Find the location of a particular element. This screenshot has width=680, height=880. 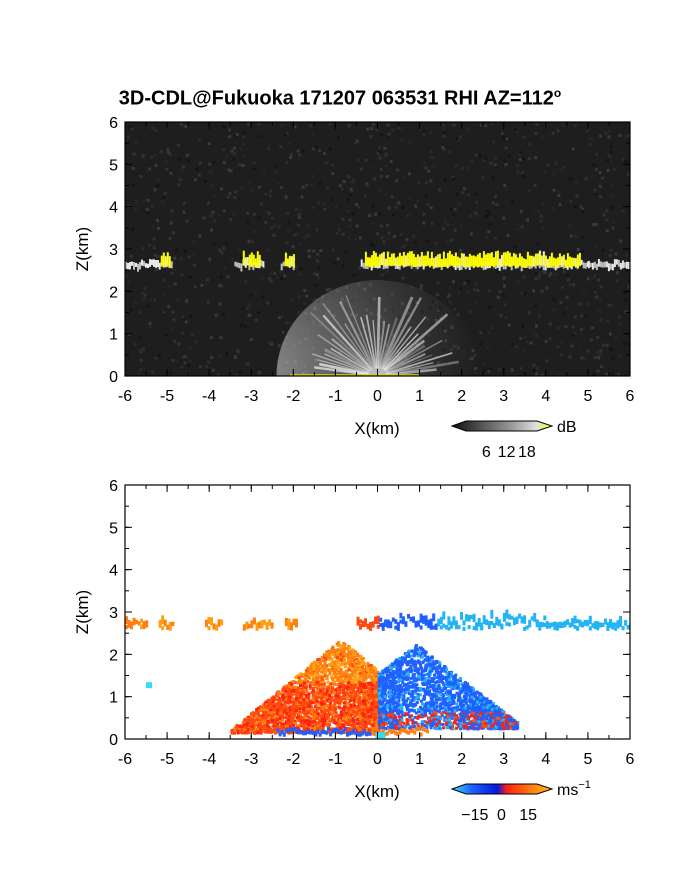

fan-ray is located at coordinates (372, 345).